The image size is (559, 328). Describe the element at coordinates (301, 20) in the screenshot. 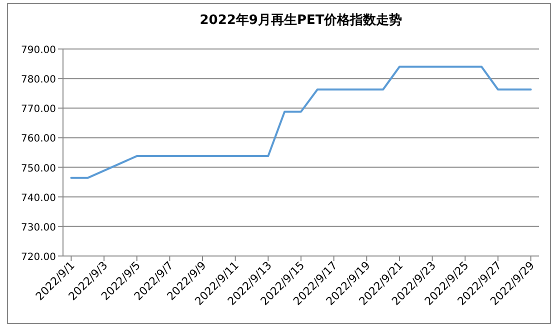

I see `chart-title: 2022年9月再生PET价格指数走势` at that location.